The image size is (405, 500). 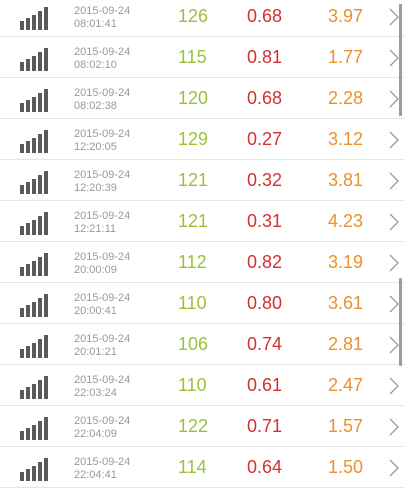 I want to click on row-value-2: 0.80, so click(x=265, y=303).